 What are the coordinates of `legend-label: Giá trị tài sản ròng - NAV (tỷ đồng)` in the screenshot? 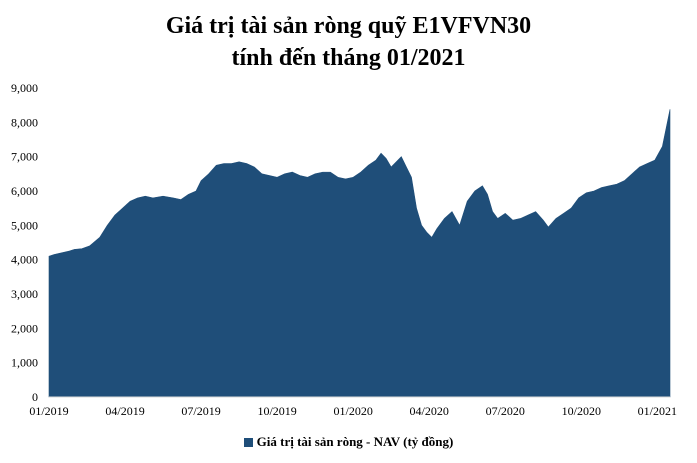 It's located at (355, 441).